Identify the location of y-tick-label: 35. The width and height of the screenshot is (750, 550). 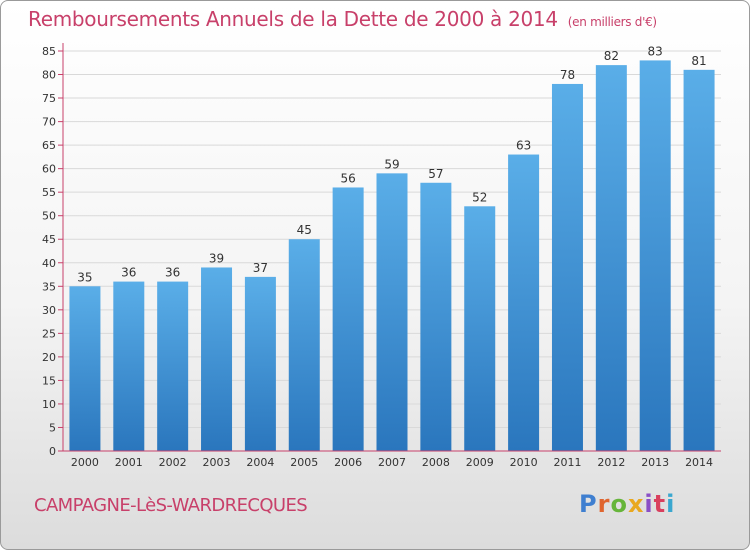
(49, 286).